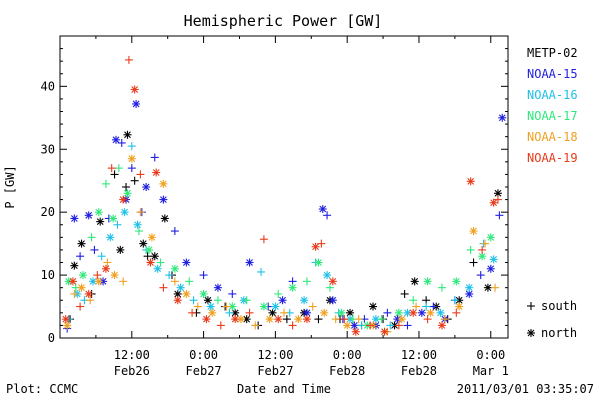 The image size is (600, 400). What do you see at coordinates (552, 137) in the screenshot?
I see `legend-entry-noaa-18: NOAA-18` at bounding box center [552, 137].